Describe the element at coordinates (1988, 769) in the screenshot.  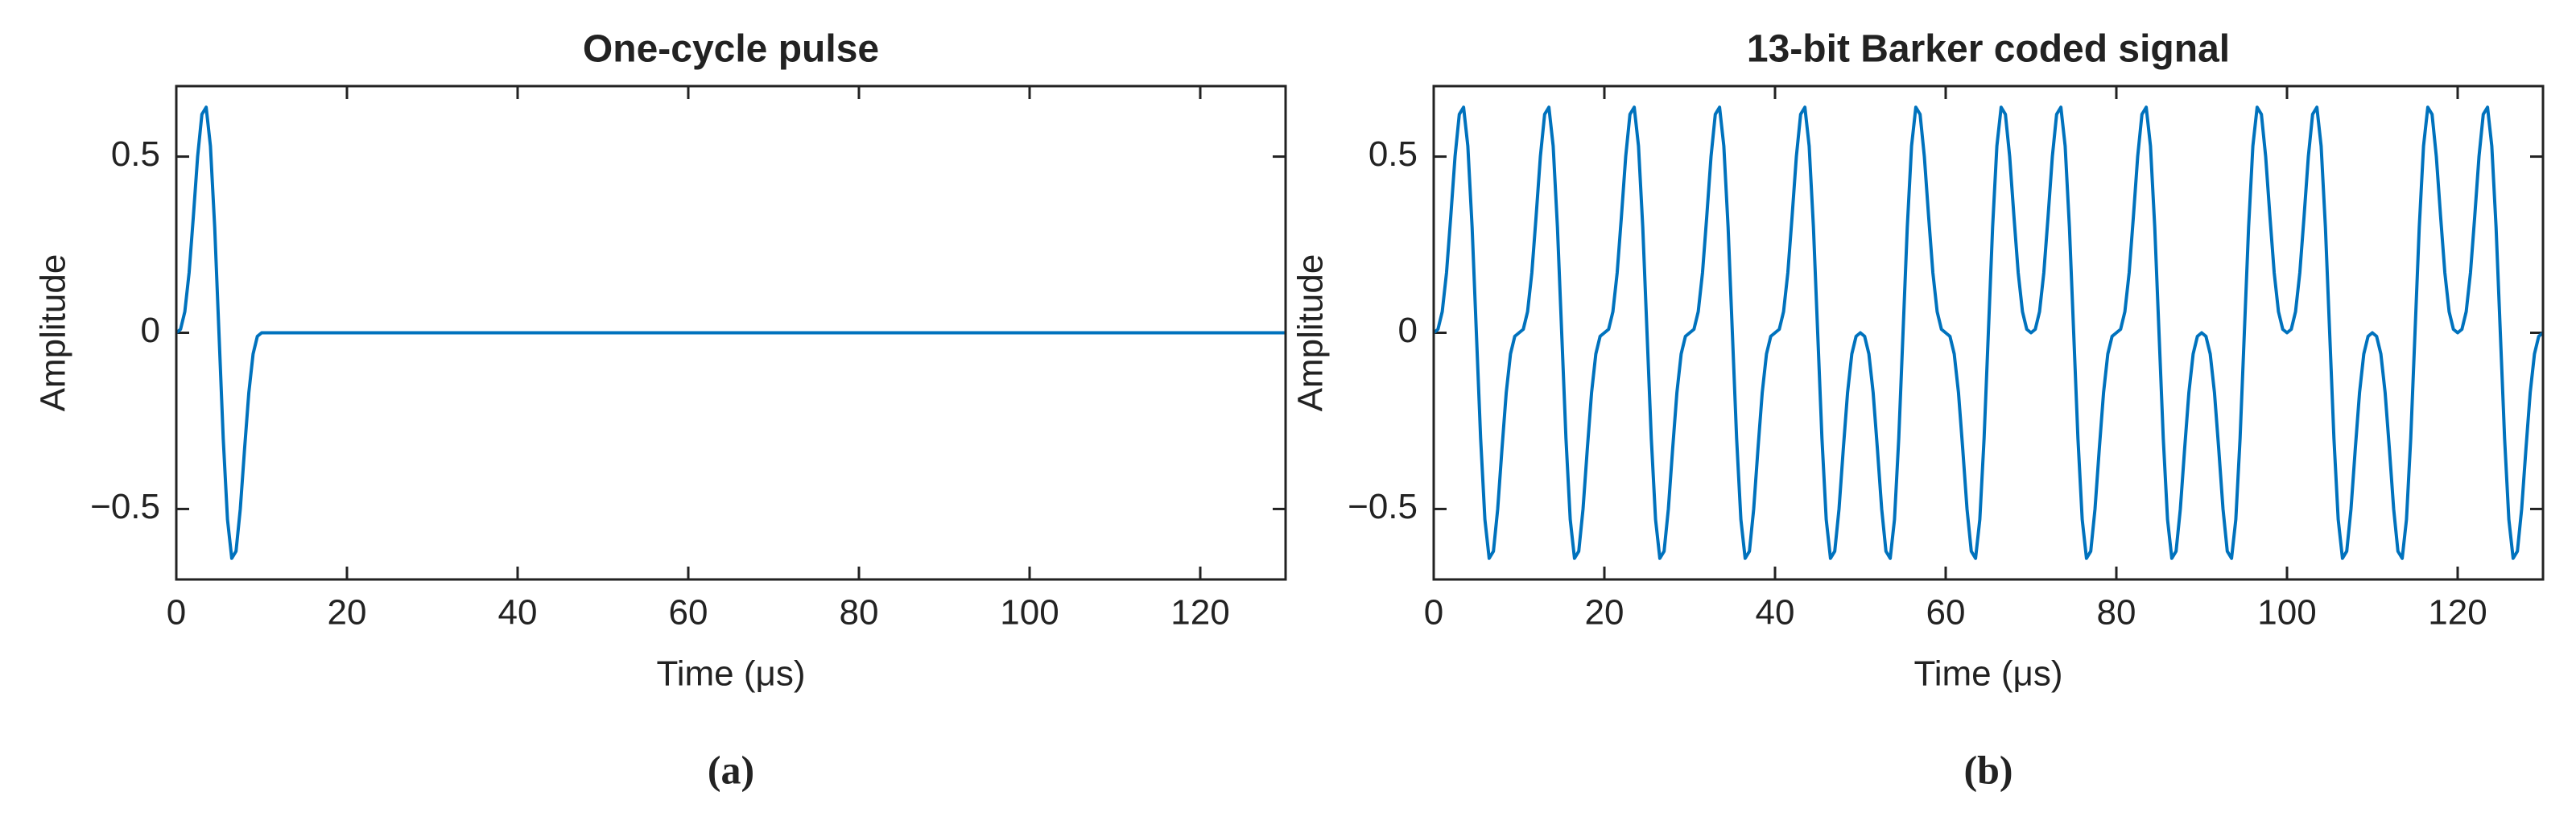
I see `caption: (b)` at that location.